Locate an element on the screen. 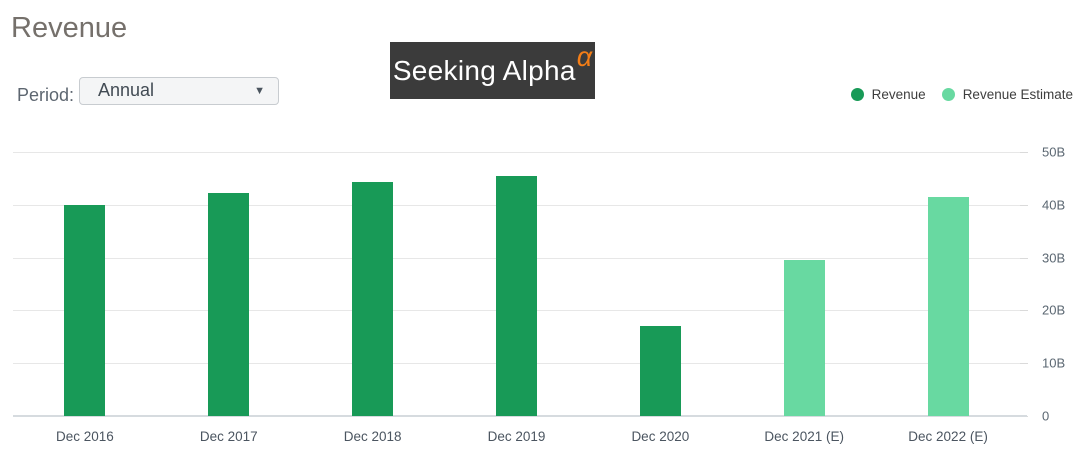  legend-dot-revenue is located at coordinates (857, 94).